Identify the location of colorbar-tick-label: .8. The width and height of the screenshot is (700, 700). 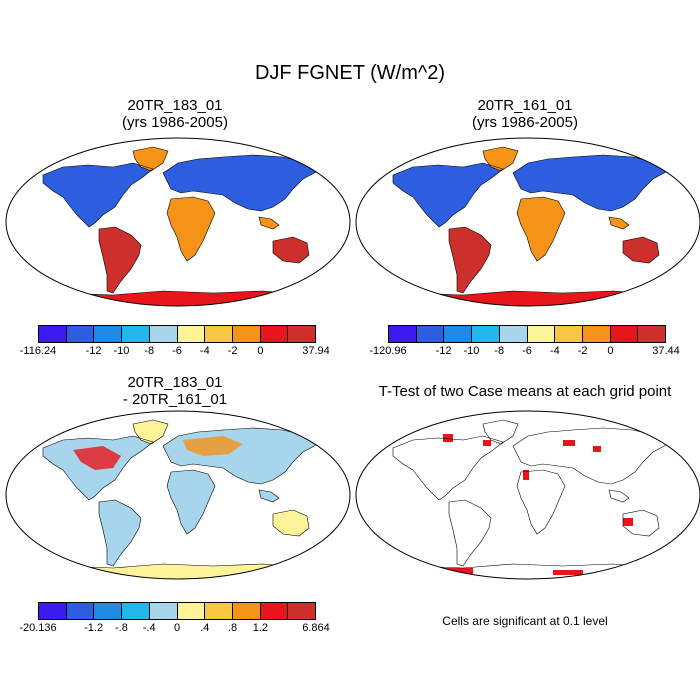
(233, 628).